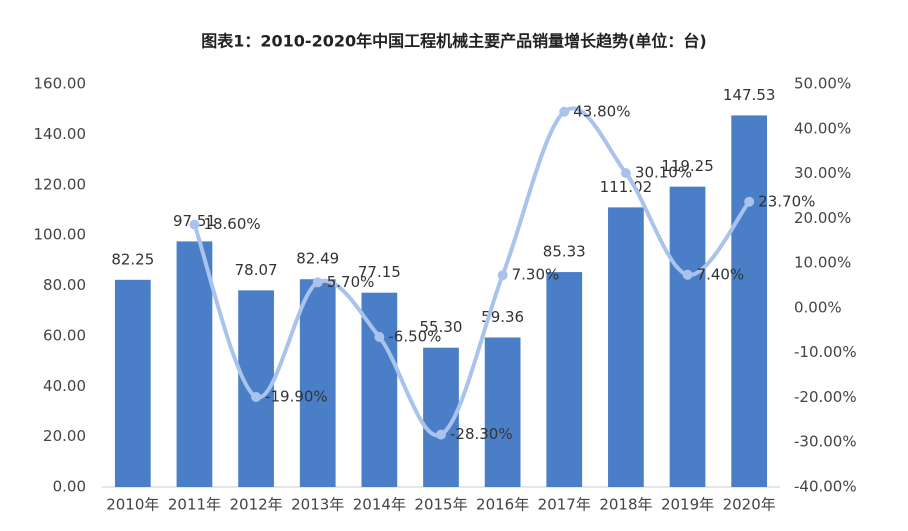 The height and width of the screenshot is (531, 908). What do you see at coordinates (64, 335) in the screenshot?
I see `y-tick-label: 60.00` at bounding box center [64, 335].